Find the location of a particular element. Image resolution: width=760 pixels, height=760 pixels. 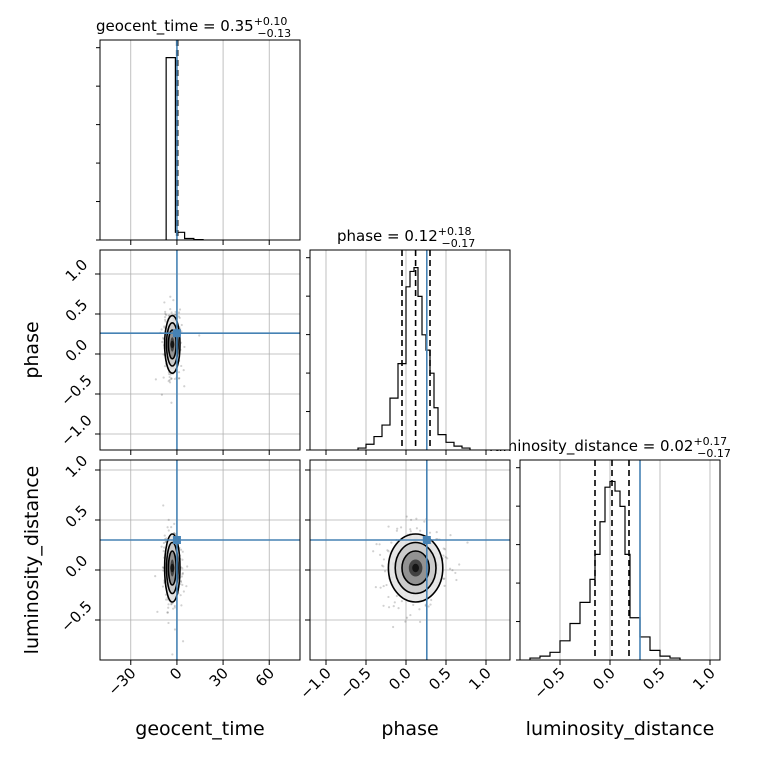

title-phase: phase = 0.12+0.18 −0.17 is located at coordinates (406, 237).